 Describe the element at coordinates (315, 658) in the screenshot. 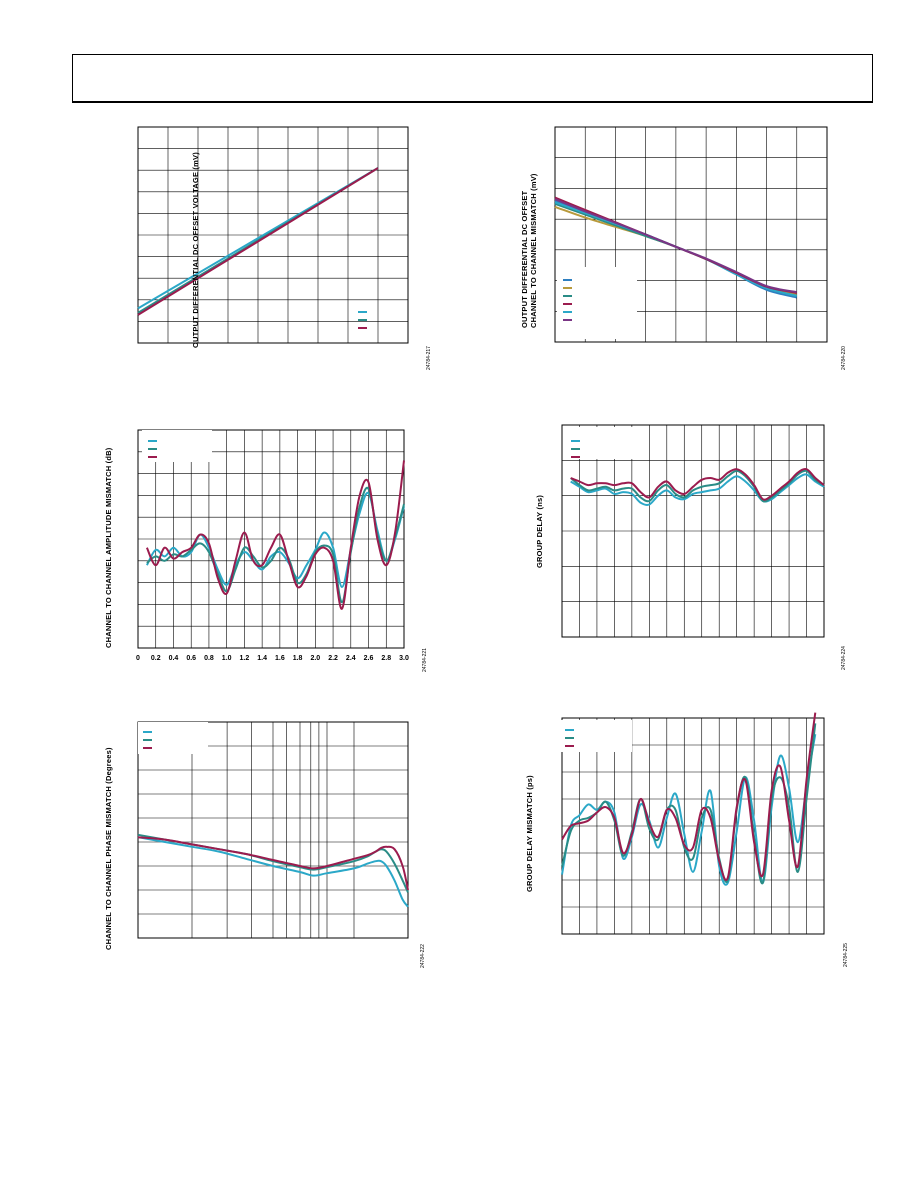

I see `x-tick-label: 2.0` at that location.